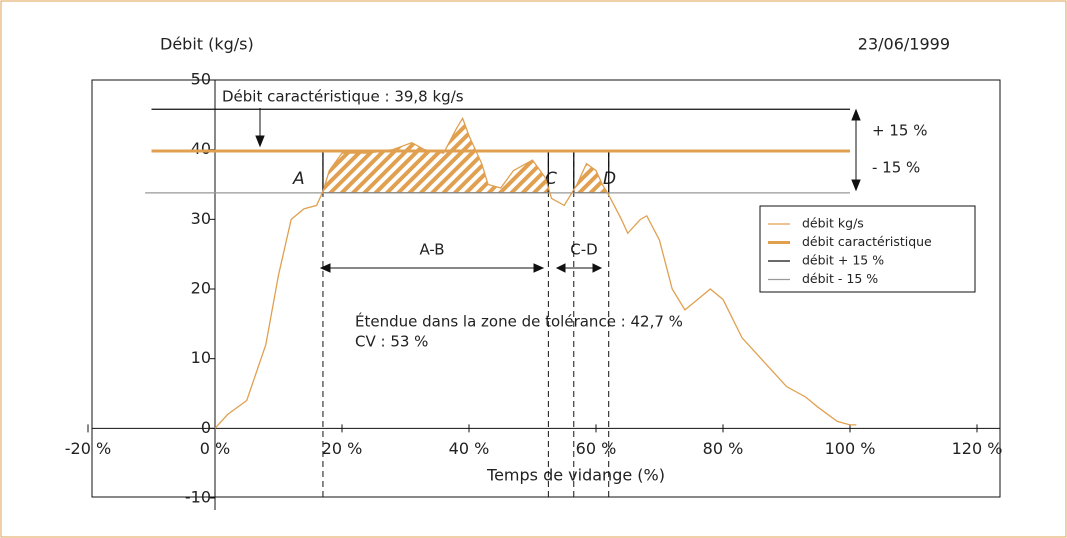  Describe the element at coordinates (840, 278) in the screenshot. I see `legend-label: débit - 15 %` at that location.